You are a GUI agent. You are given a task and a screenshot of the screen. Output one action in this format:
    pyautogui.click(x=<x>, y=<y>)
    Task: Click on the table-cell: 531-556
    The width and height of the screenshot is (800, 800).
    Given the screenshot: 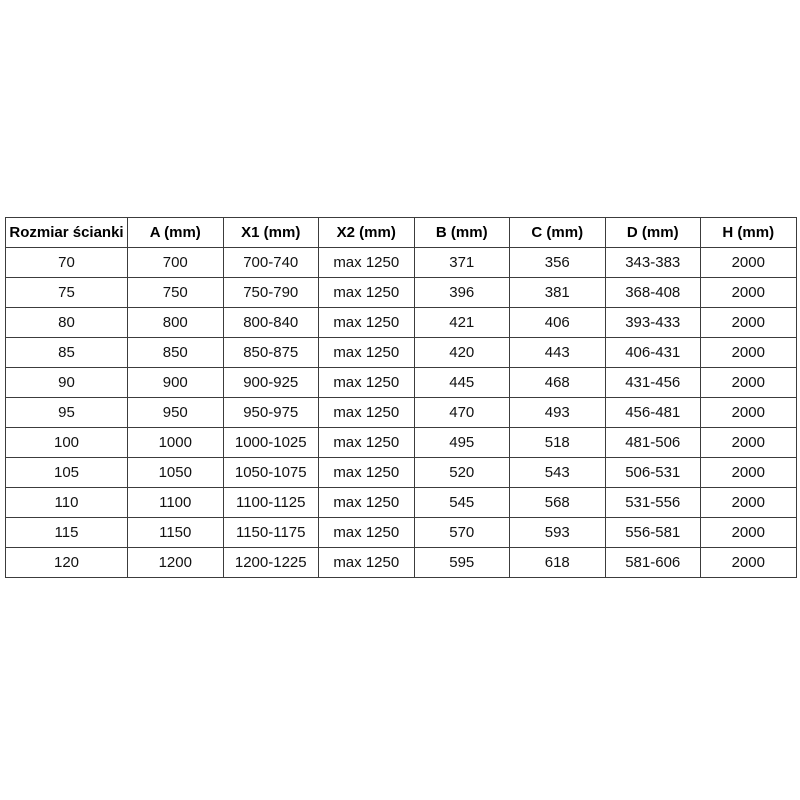 What is the action you would take?
    pyautogui.click(x=652, y=502)
    